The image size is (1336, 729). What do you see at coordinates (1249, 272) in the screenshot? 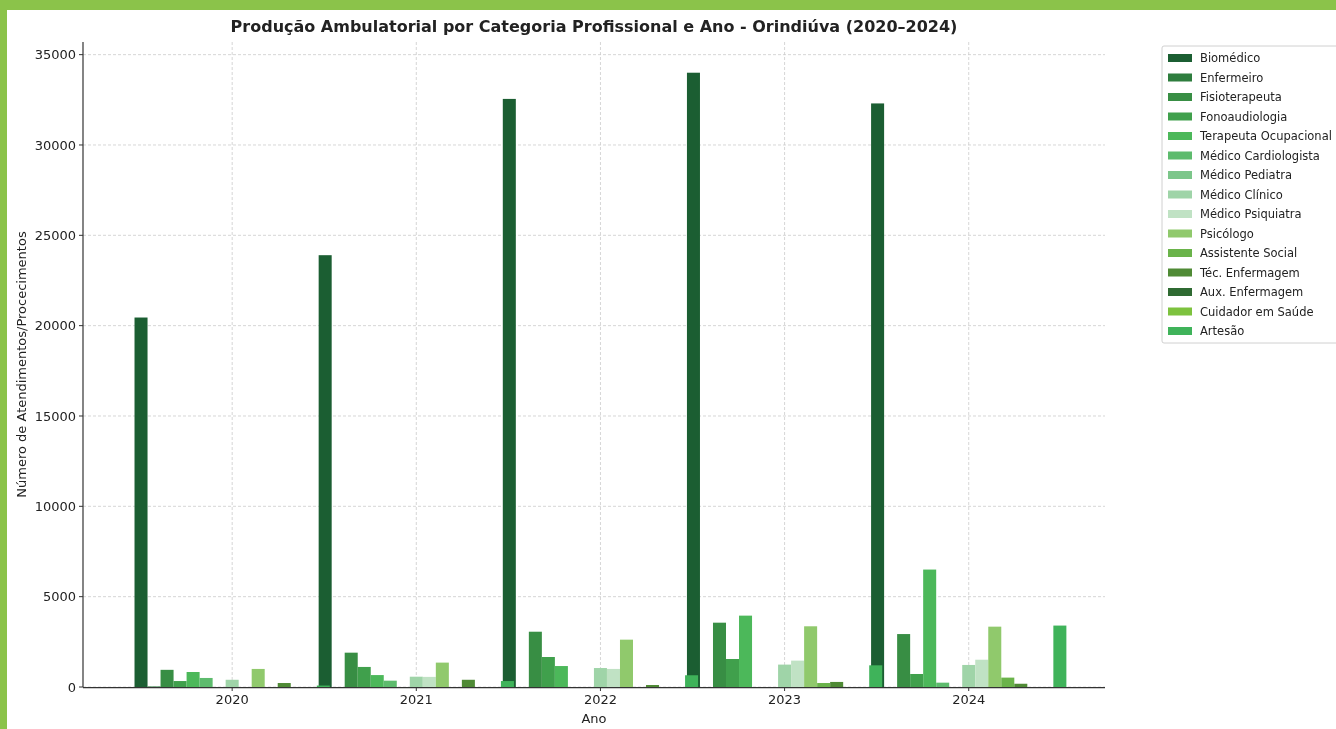
I see `legend-label: Téc. Enfermagem` at bounding box center [1249, 272].